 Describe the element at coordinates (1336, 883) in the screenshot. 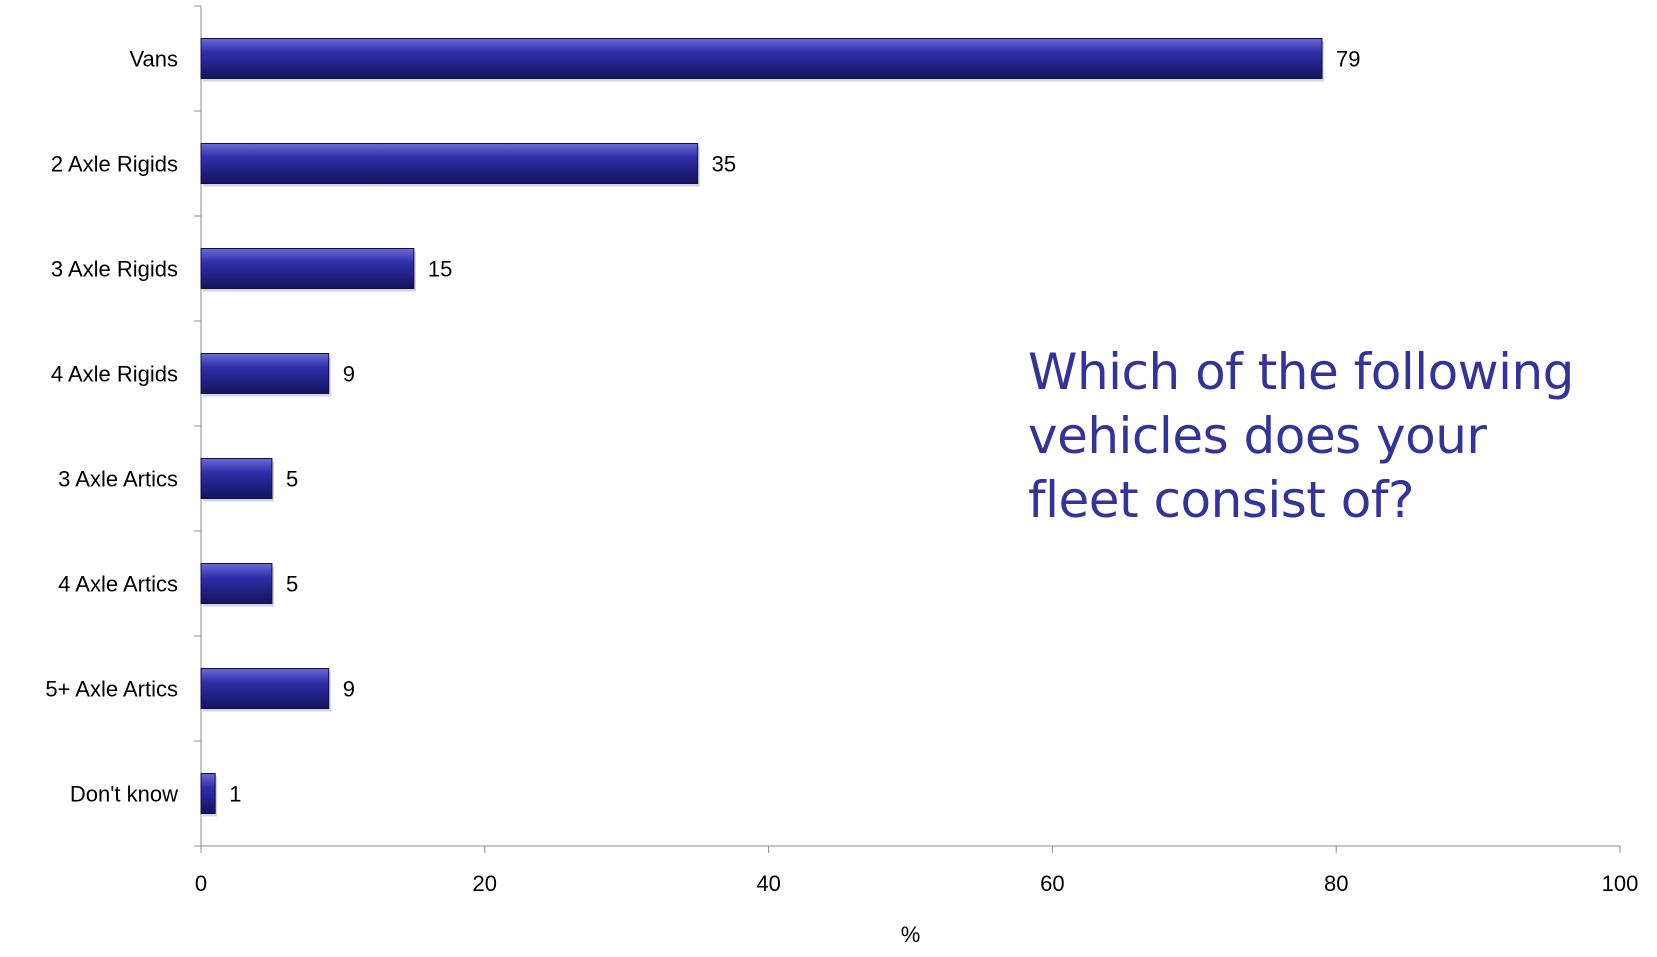

I see `x-tick-label: 80` at that location.